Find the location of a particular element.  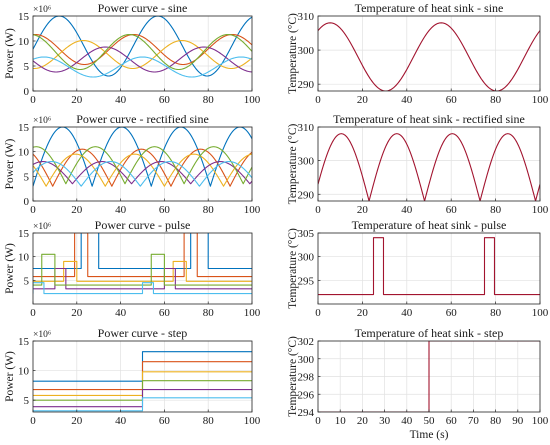

x-tick-label: 90 is located at coordinates (518, 421).